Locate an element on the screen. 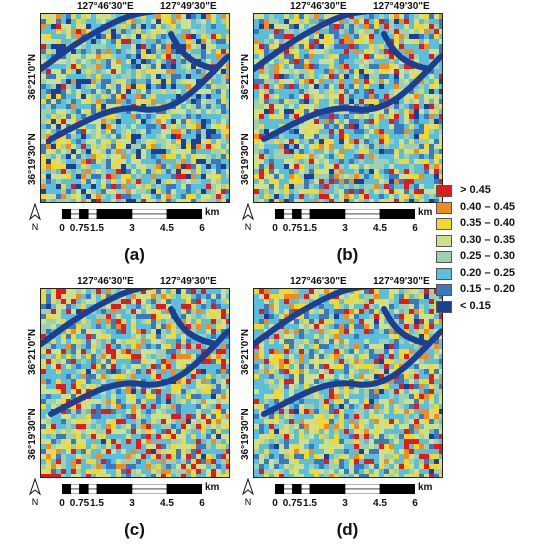 The image size is (548, 550). legend-label: 0.40 – 0.45 is located at coordinates (488, 206).